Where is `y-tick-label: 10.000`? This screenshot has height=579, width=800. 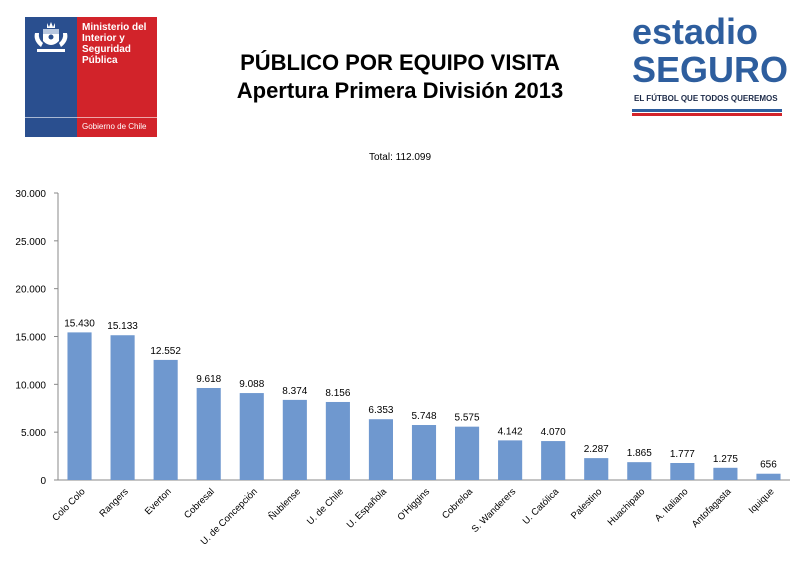 y-tick-label: 10.000 is located at coordinates (30, 385).